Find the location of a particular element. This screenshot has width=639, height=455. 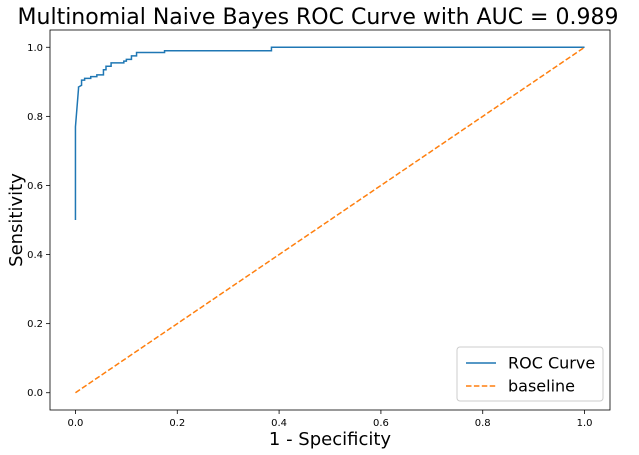

x-tick-label: 0.4 is located at coordinates (279, 423).